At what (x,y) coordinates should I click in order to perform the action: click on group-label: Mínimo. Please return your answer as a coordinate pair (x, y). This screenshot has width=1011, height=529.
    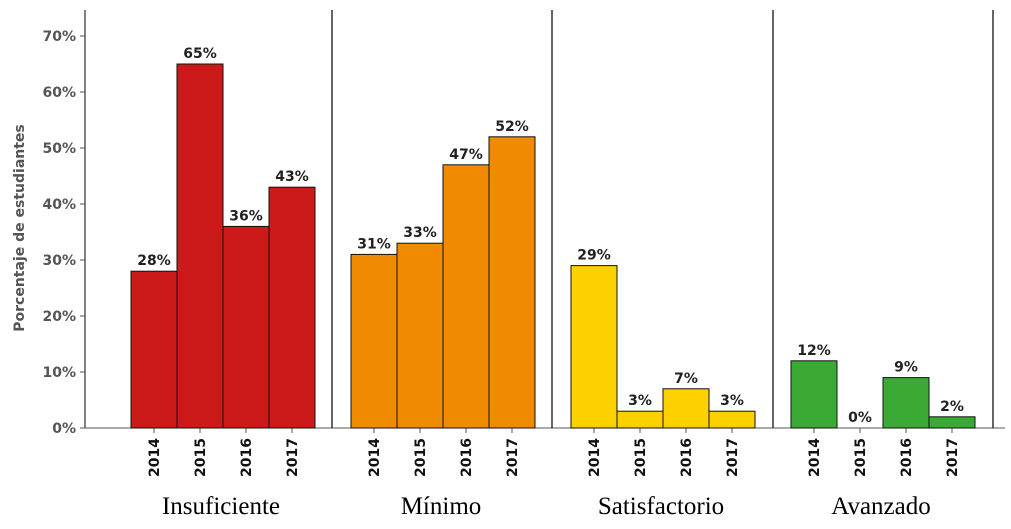
    Looking at the image, I should click on (441, 506).